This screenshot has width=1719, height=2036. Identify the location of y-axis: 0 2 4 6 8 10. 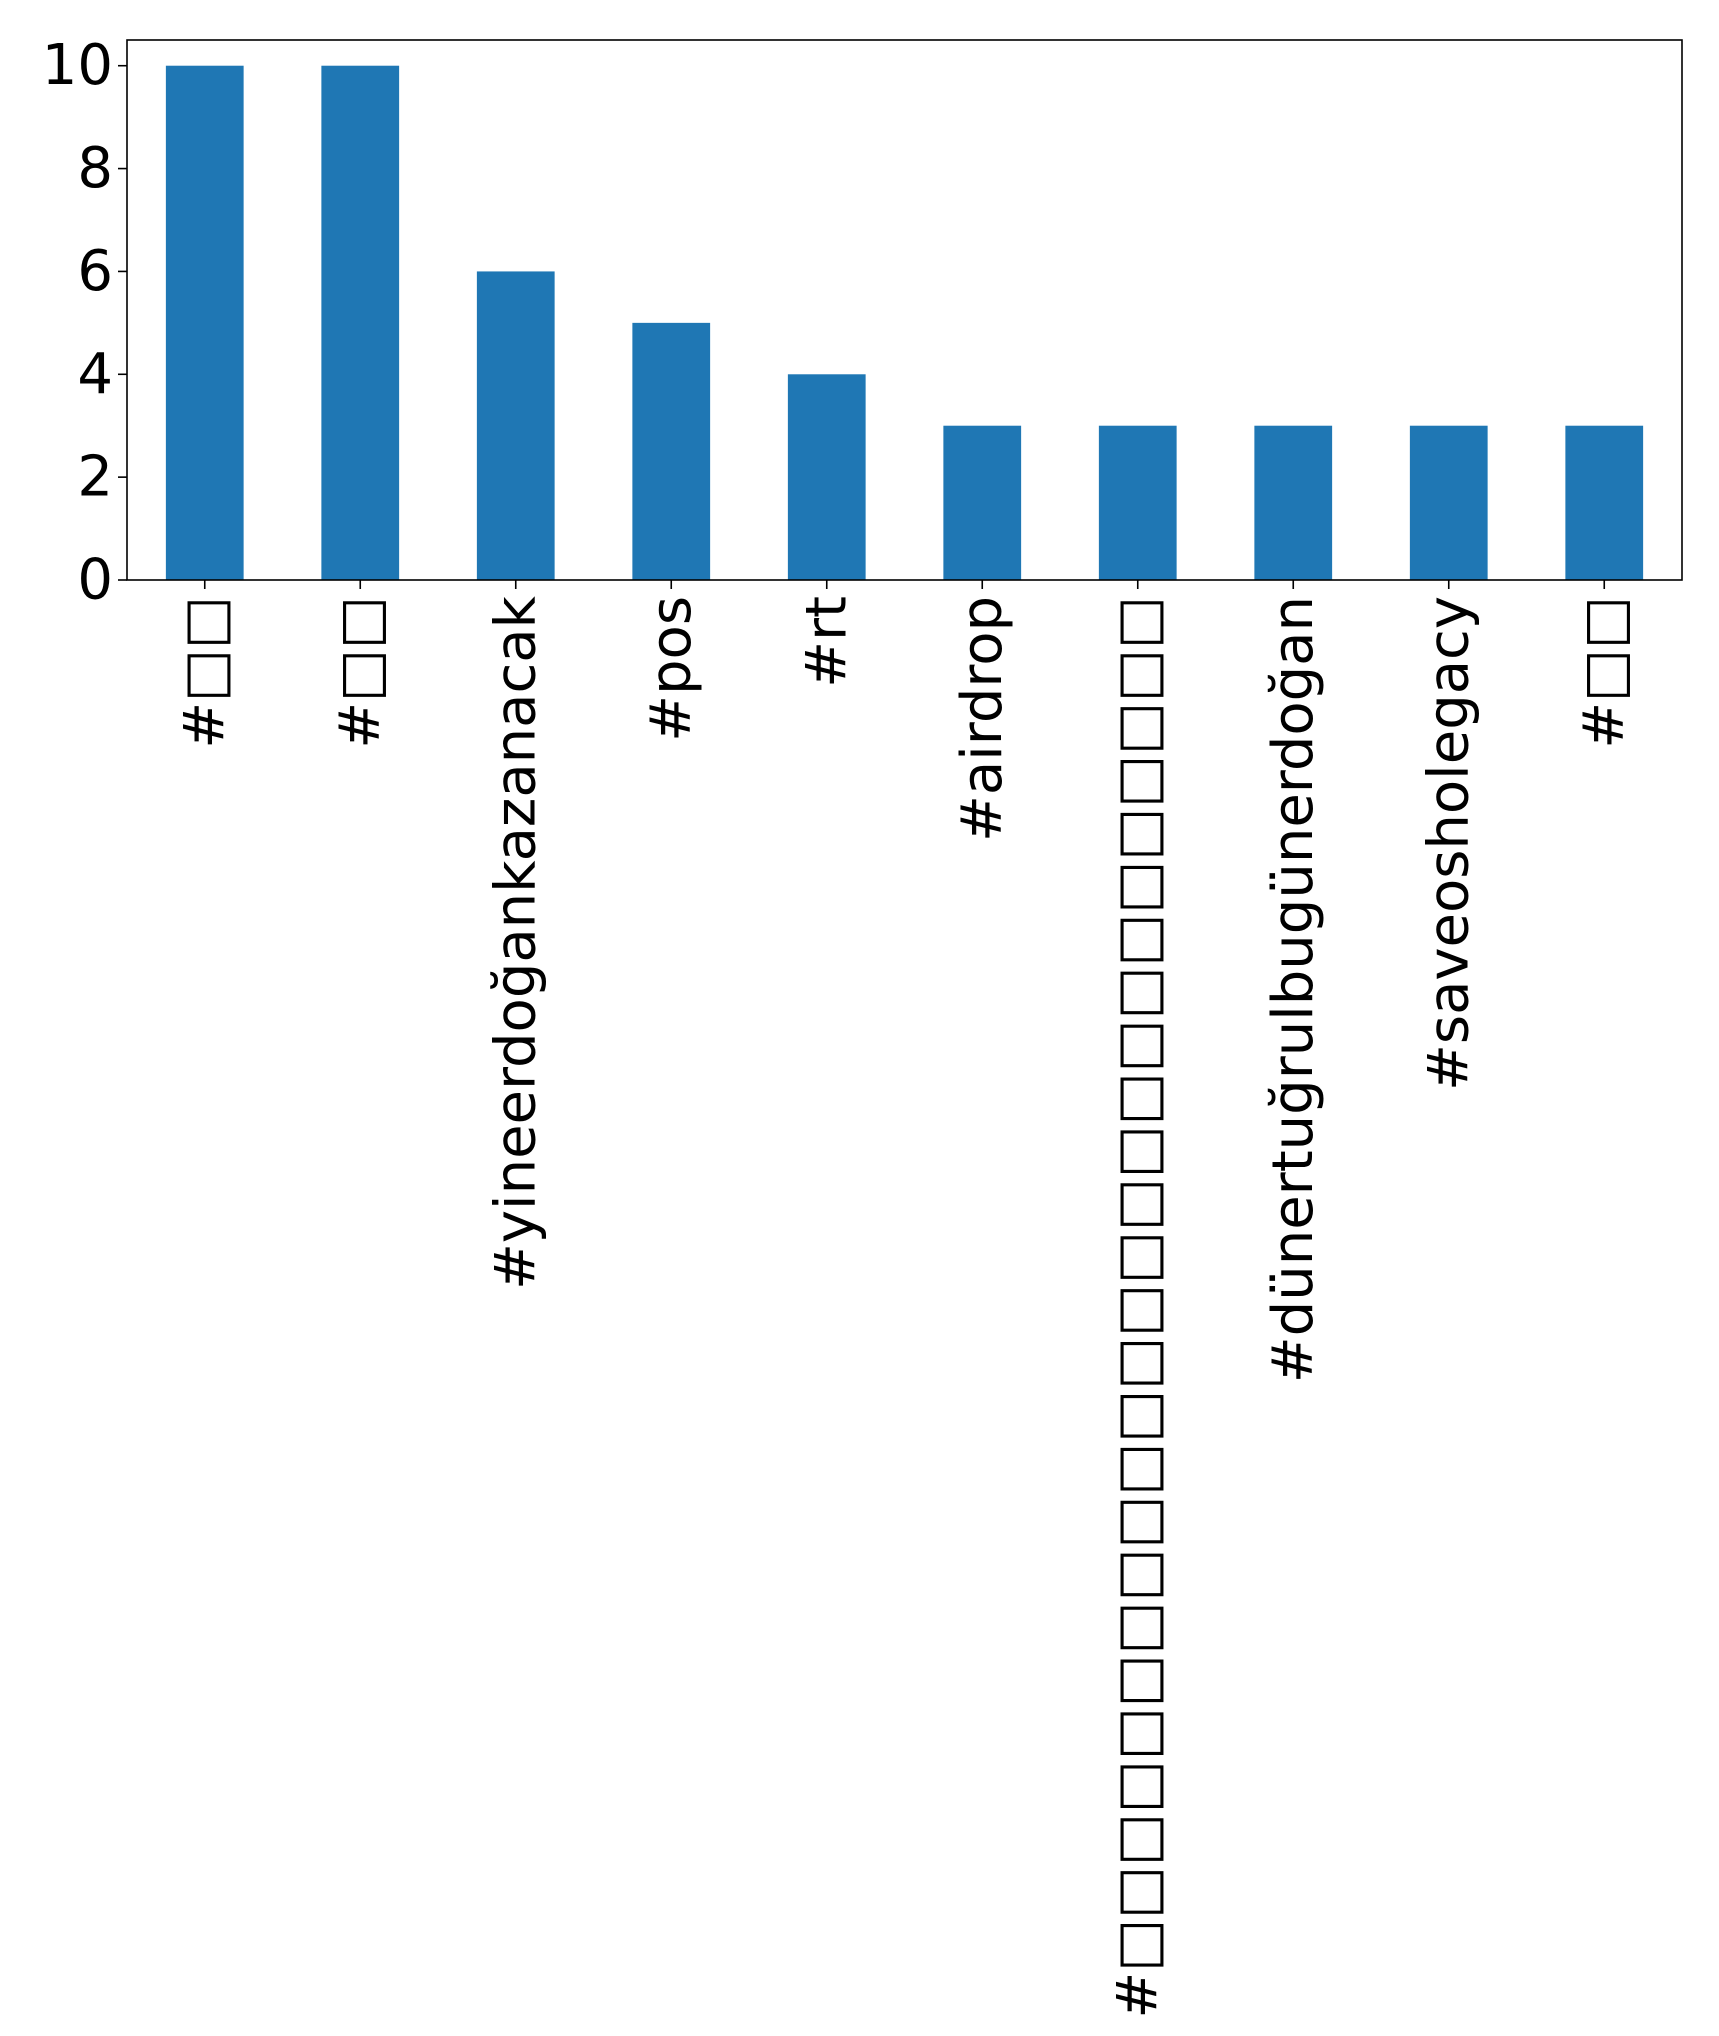
(84, 323).